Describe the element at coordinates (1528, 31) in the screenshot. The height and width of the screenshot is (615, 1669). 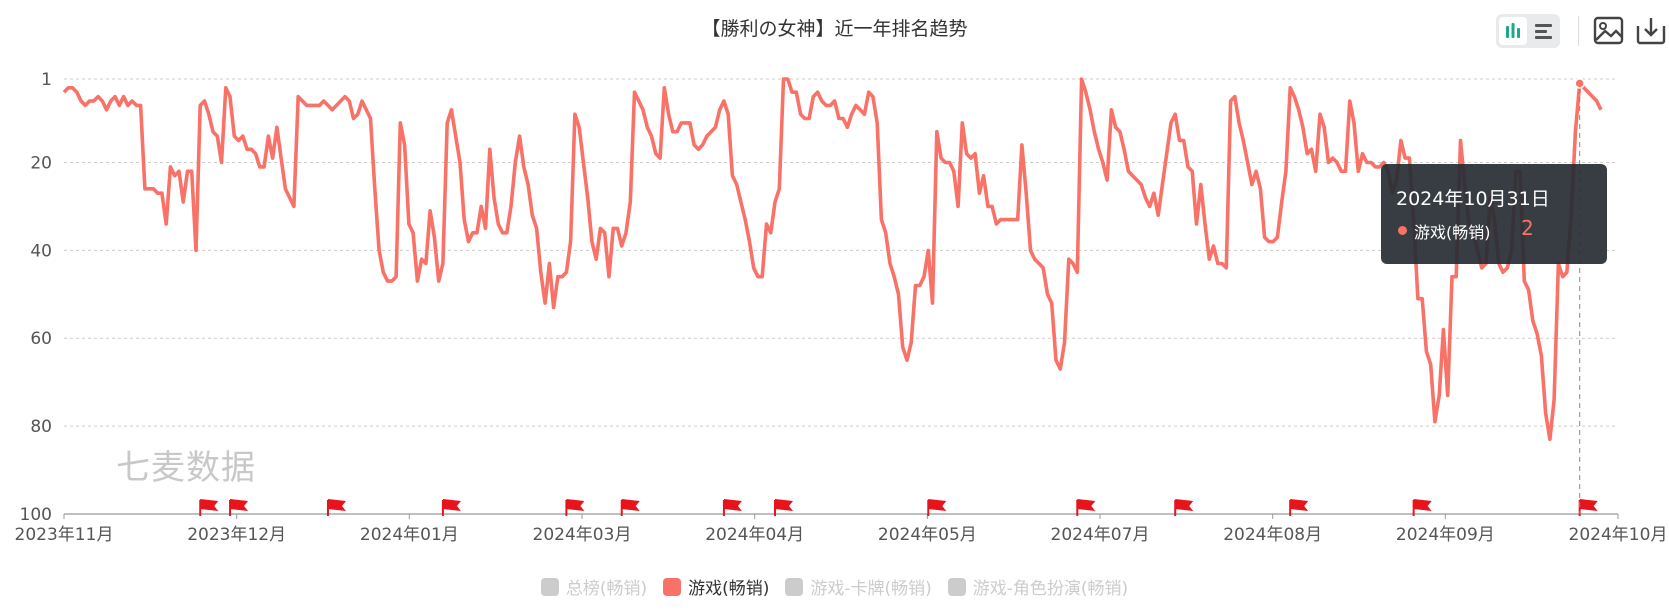
I see `view-switch` at that location.